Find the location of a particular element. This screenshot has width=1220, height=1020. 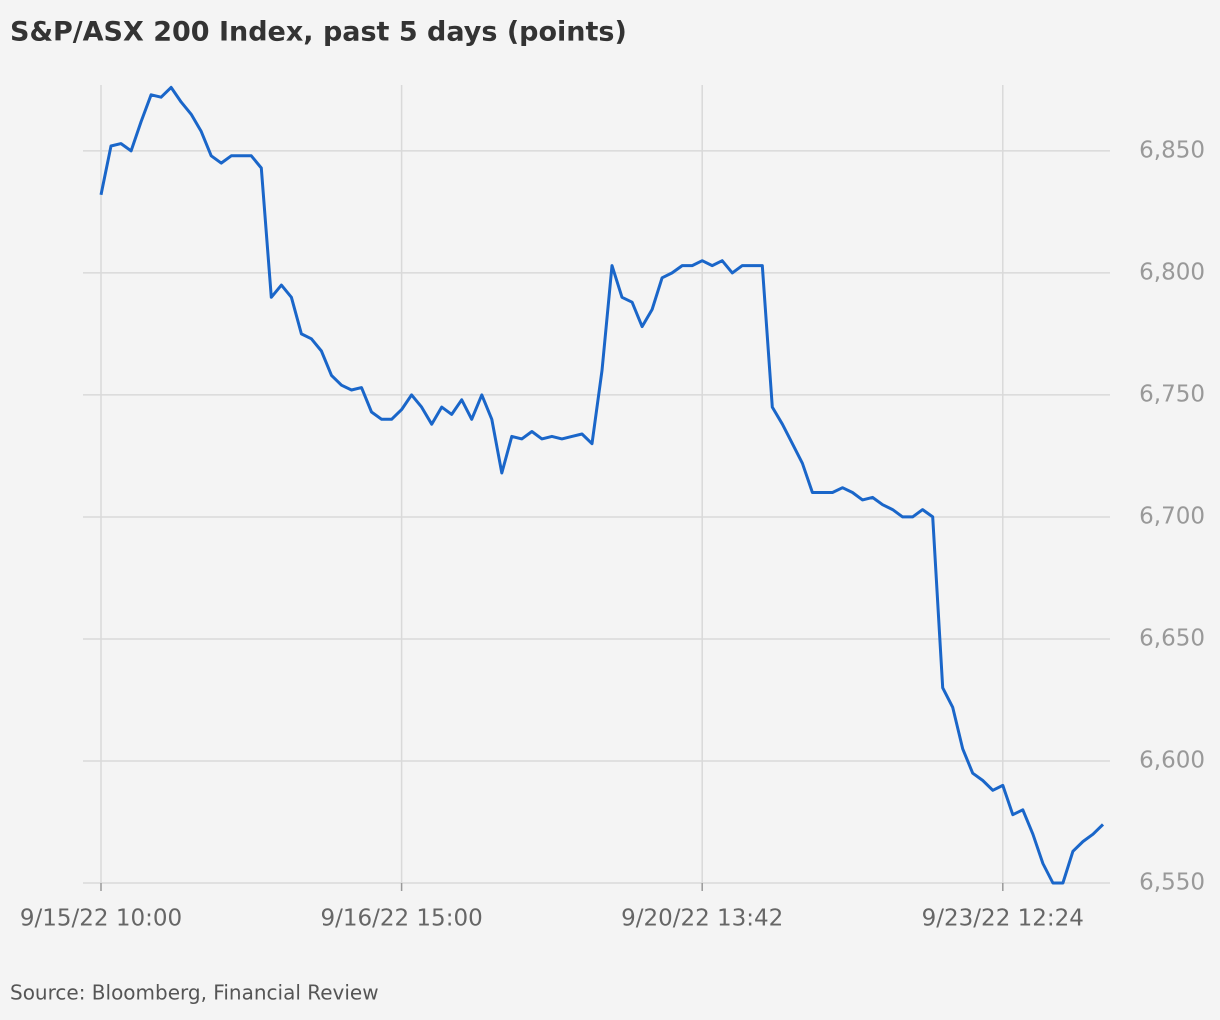

source-note: Source: Bloomberg, Financial Review is located at coordinates (194, 993).